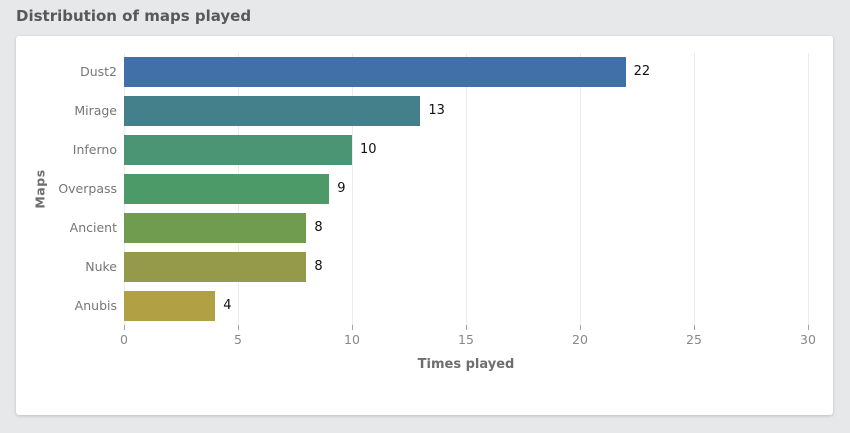 The image size is (850, 433). Describe the element at coordinates (227, 189) in the screenshot. I see `bar-overpass` at that location.